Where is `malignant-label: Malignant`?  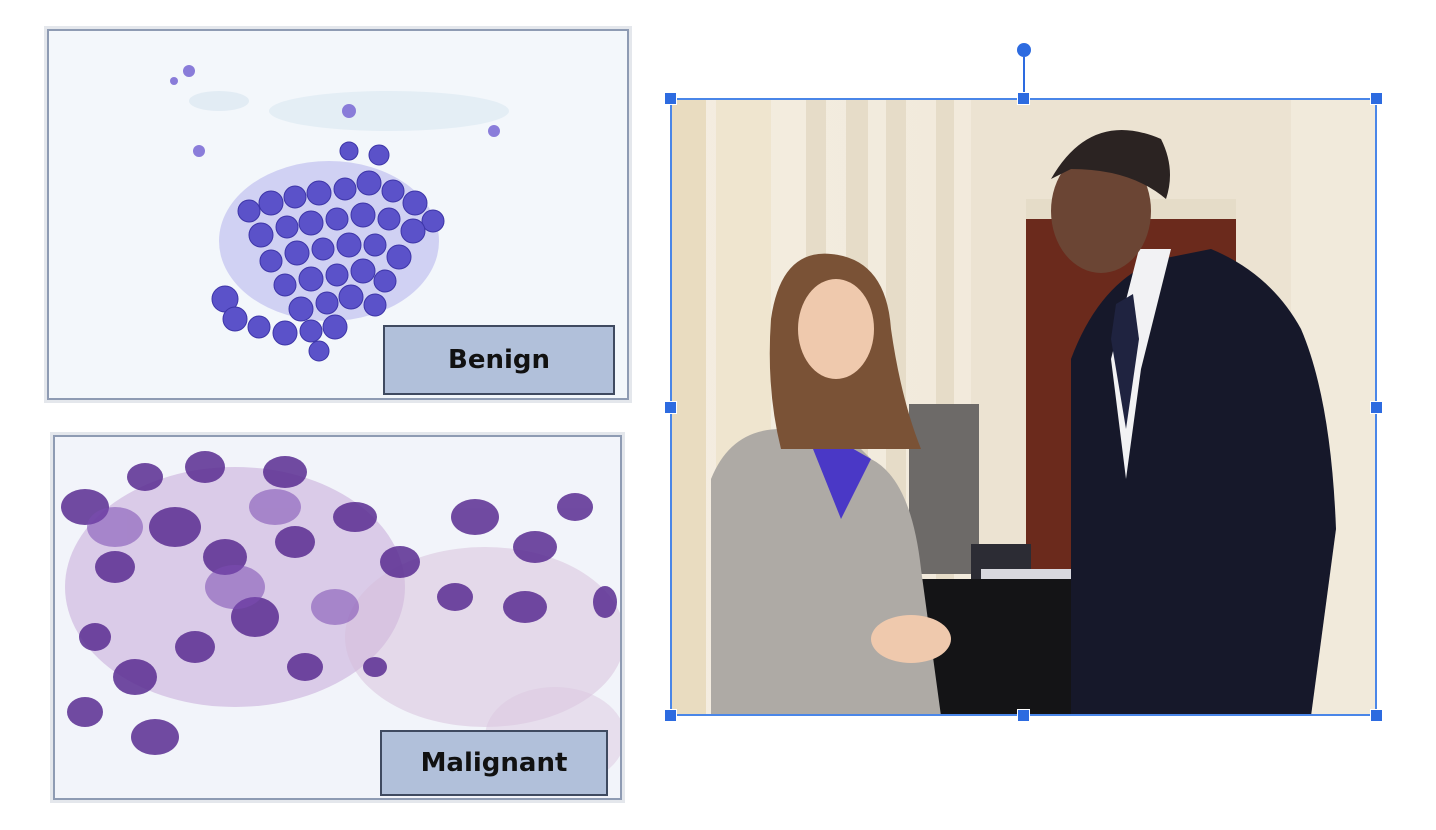 malignant-label: Malignant is located at coordinates (494, 763).